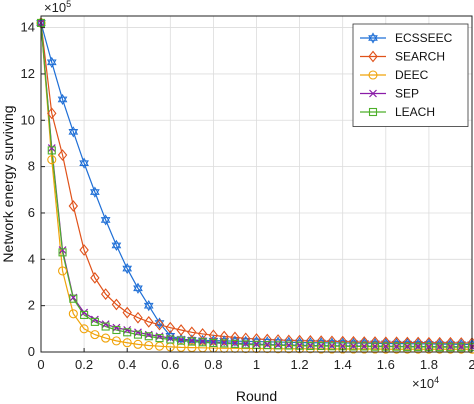 The height and width of the screenshot is (404, 474). What do you see at coordinates (256, 396) in the screenshot?
I see `x-axis-title: Round` at bounding box center [256, 396].